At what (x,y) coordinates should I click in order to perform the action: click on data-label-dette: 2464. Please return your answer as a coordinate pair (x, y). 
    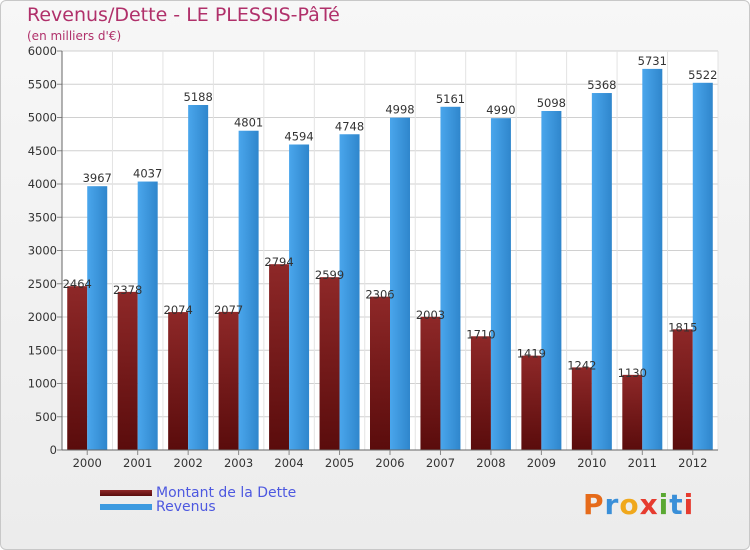
    Looking at the image, I should click on (77, 284).